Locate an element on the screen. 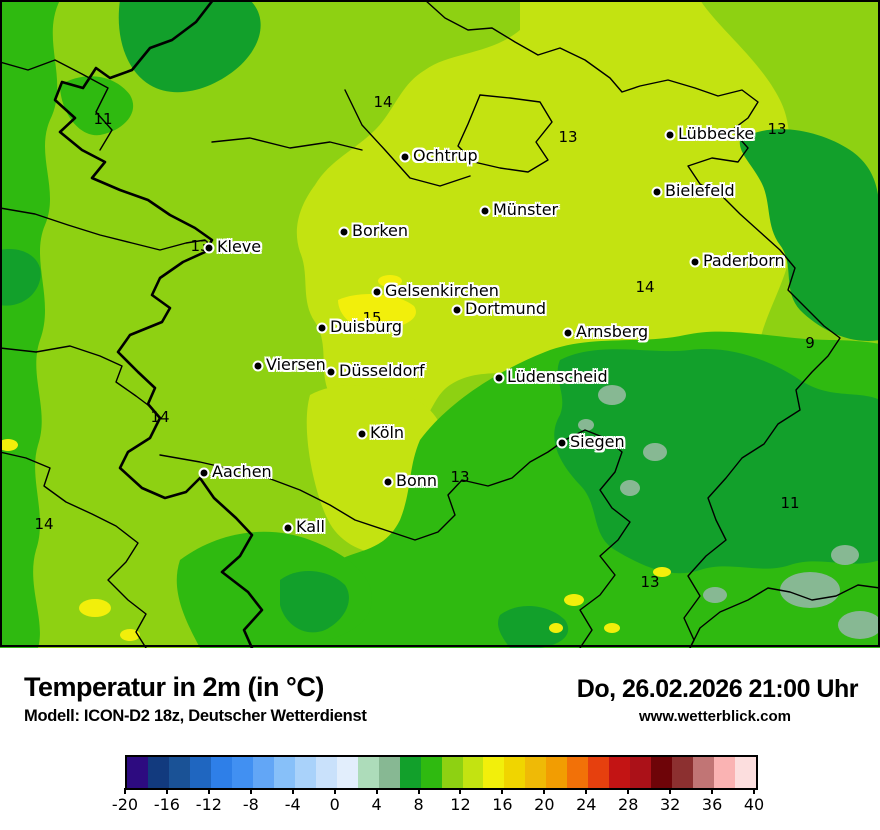  colorbar-ticks: -20 -16 -12 -8 -4 0 4 8 12 16 20 24 28 32 36 40 is located at coordinates (438, 802).